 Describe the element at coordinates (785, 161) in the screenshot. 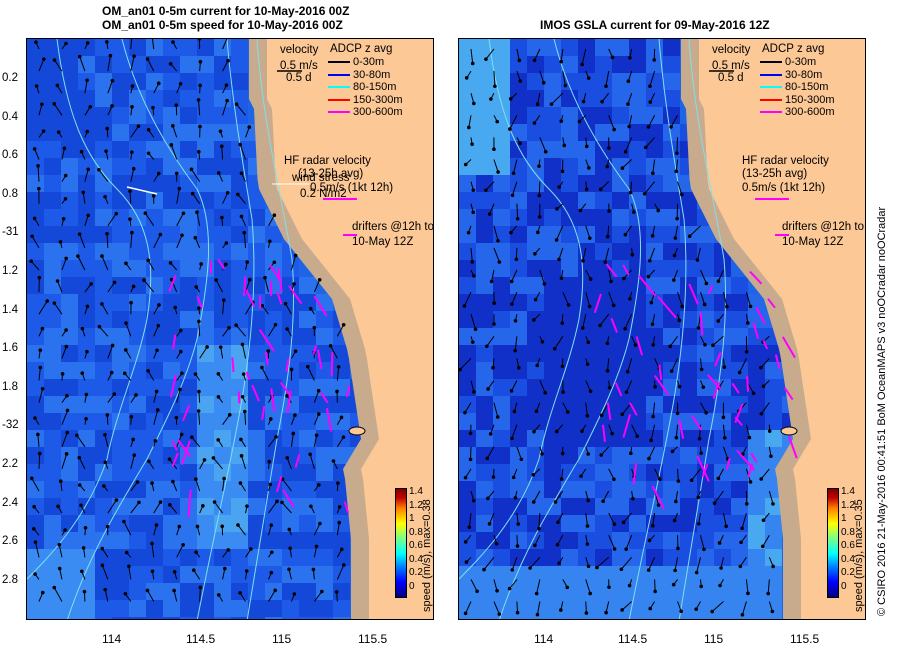

I see `hf-line1-right: HF radar velocity` at that location.